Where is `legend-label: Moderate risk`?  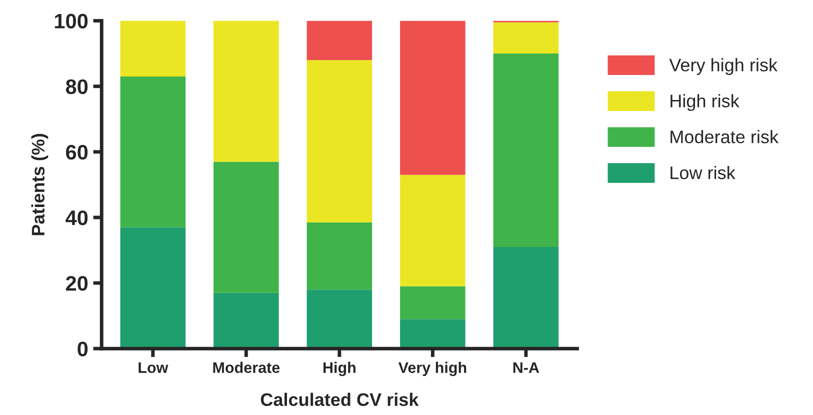
legend-label: Moderate risk is located at coordinates (724, 137).